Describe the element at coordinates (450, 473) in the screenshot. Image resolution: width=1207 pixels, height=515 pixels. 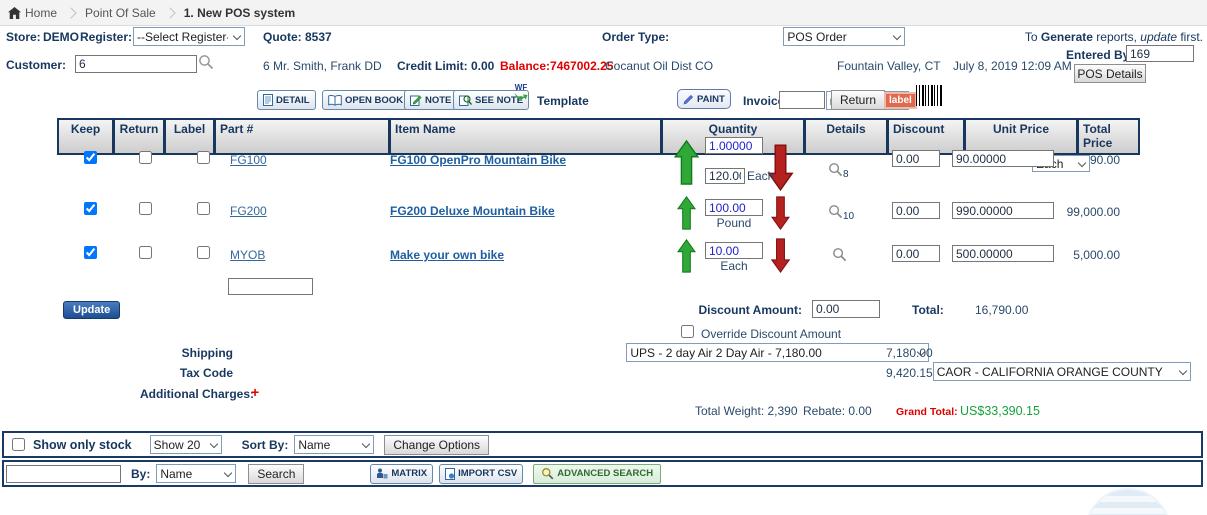
I see `import-csv-icon` at that location.